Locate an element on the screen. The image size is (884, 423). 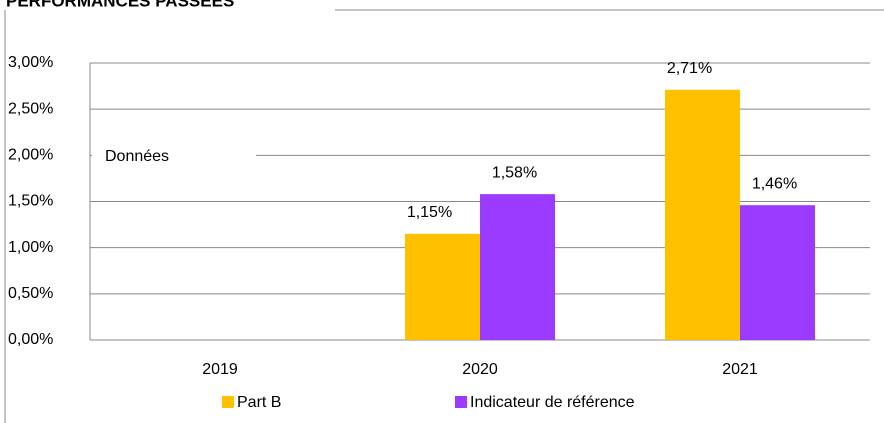
data-label: 1,46% is located at coordinates (774, 183).